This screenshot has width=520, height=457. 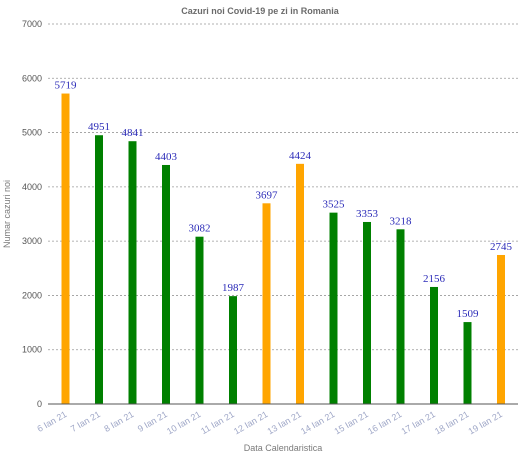 What do you see at coordinates (66, 86) in the screenshot?
I see `bar-value-label: 5719` at bounding box center [66, 86].